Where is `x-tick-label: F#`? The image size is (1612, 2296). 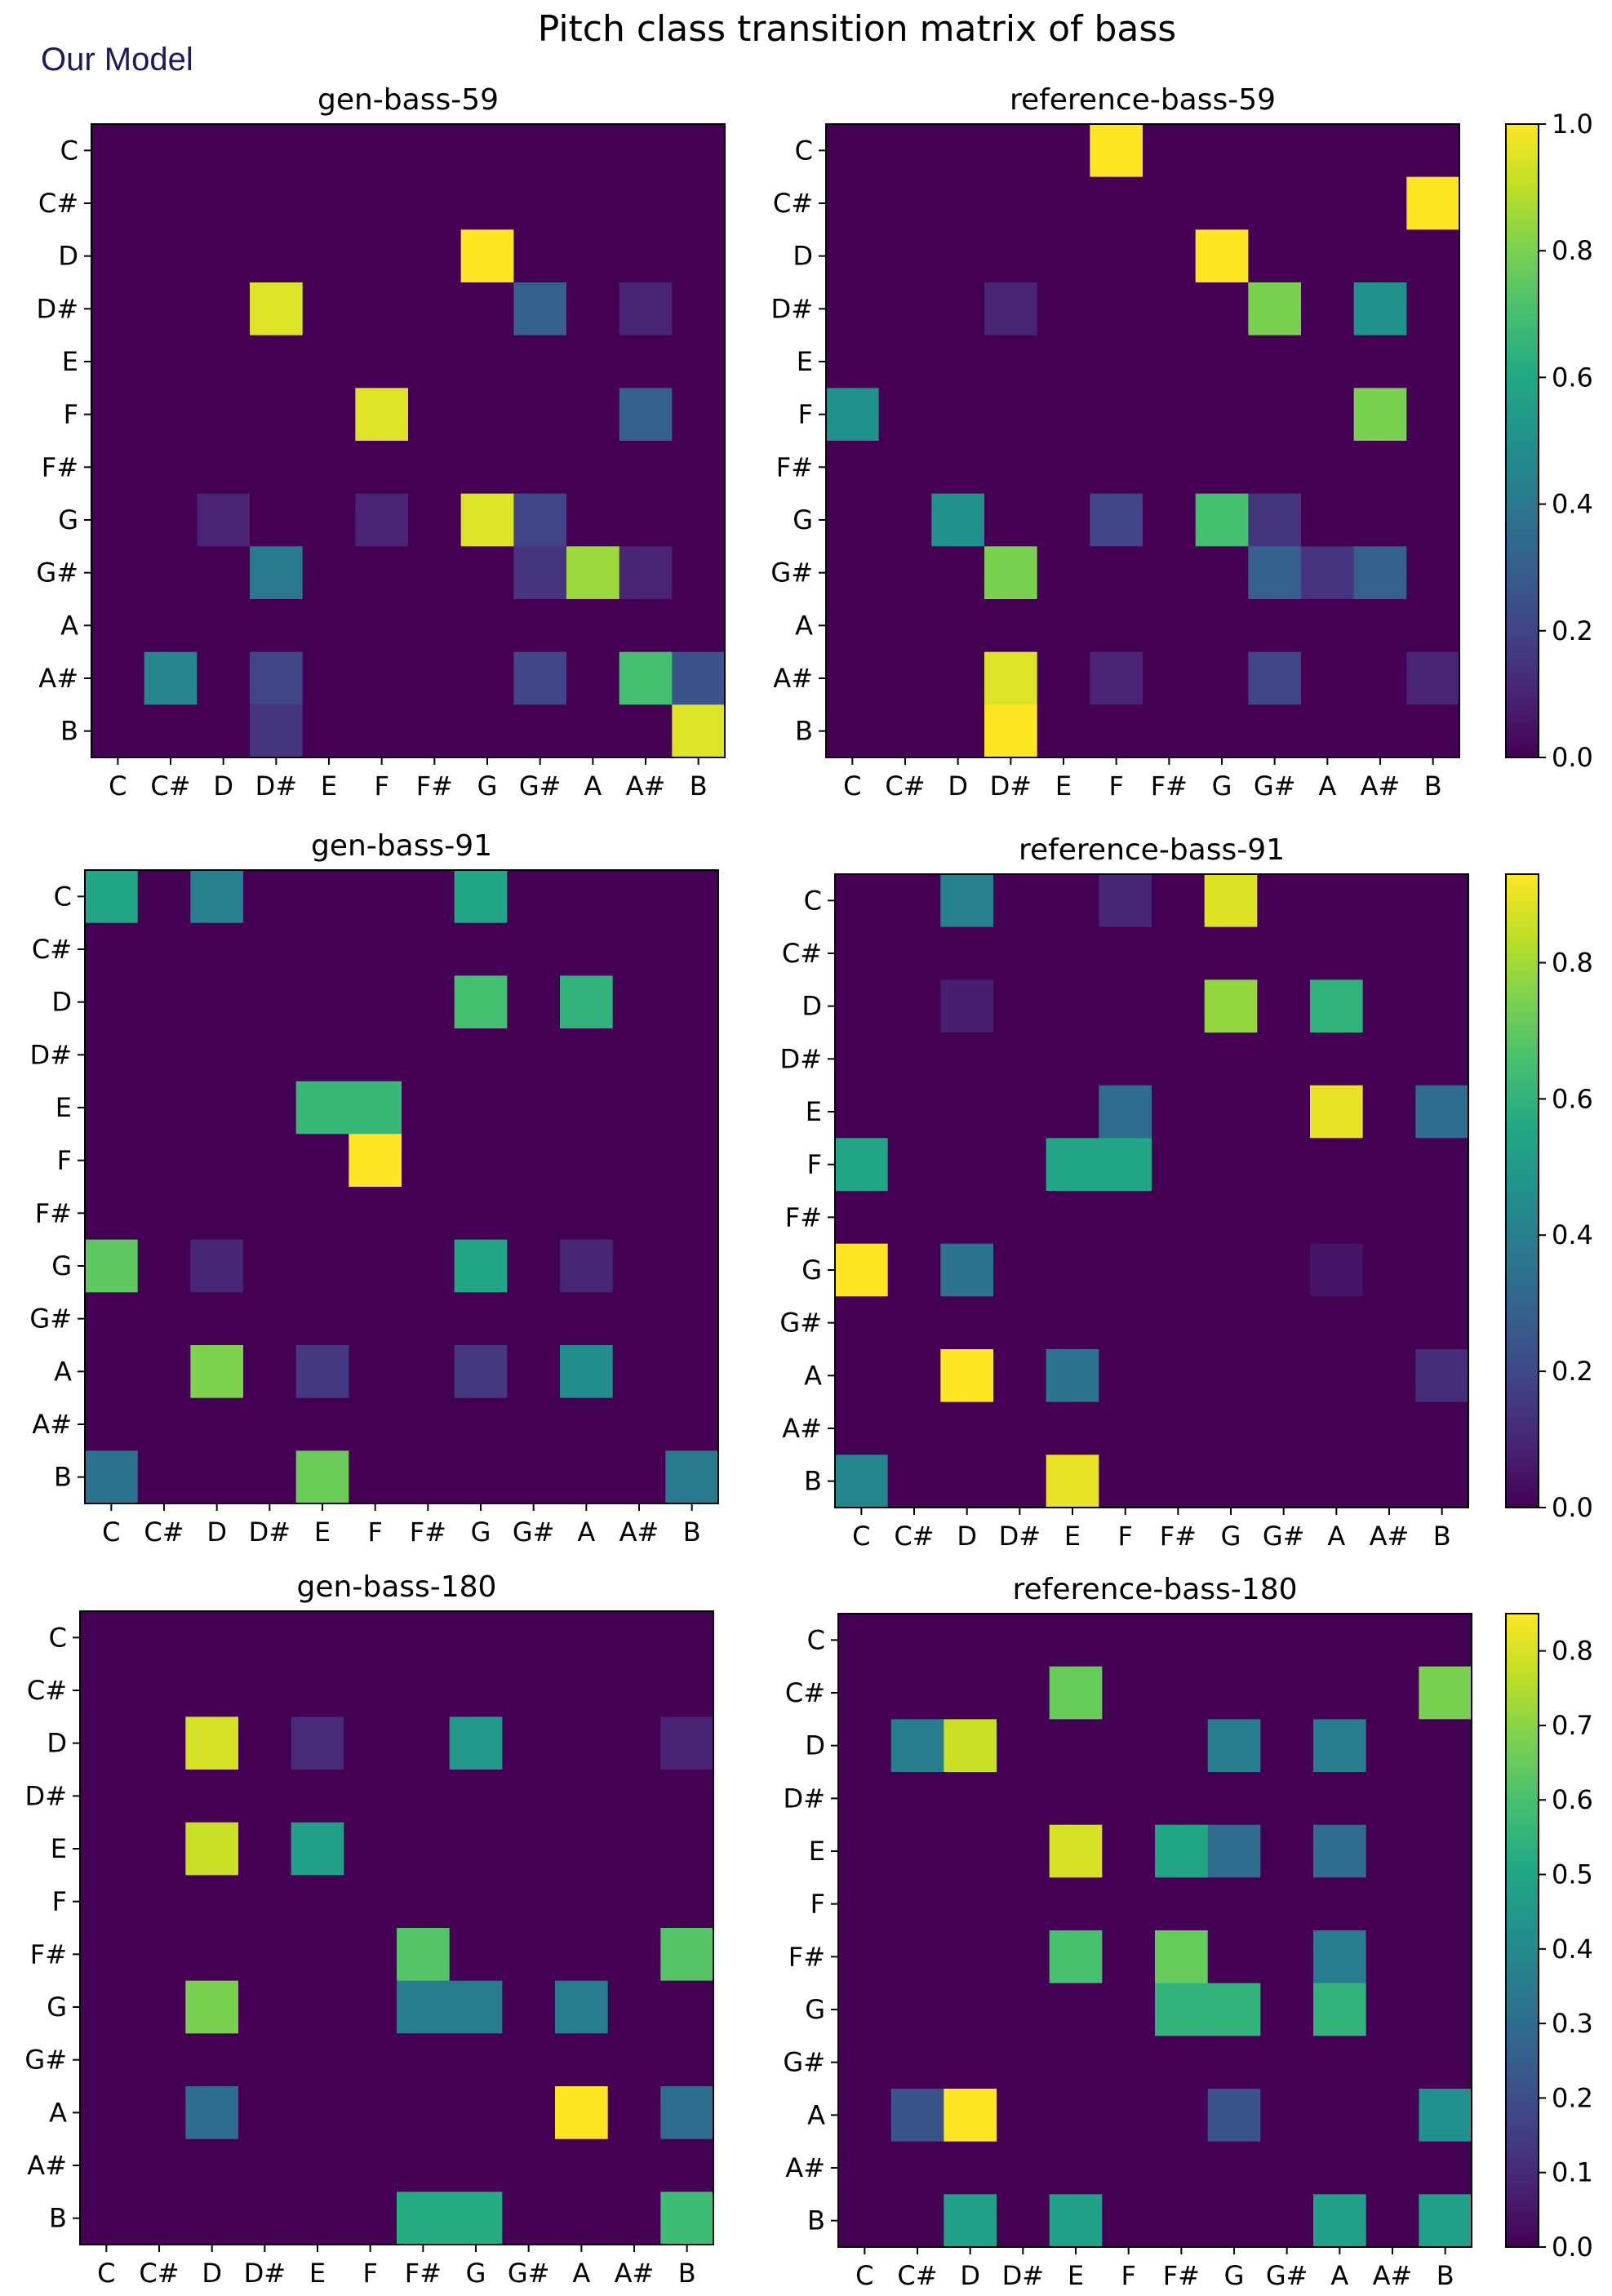
x-tick-label: F# is located at coordinates (1169, 786).